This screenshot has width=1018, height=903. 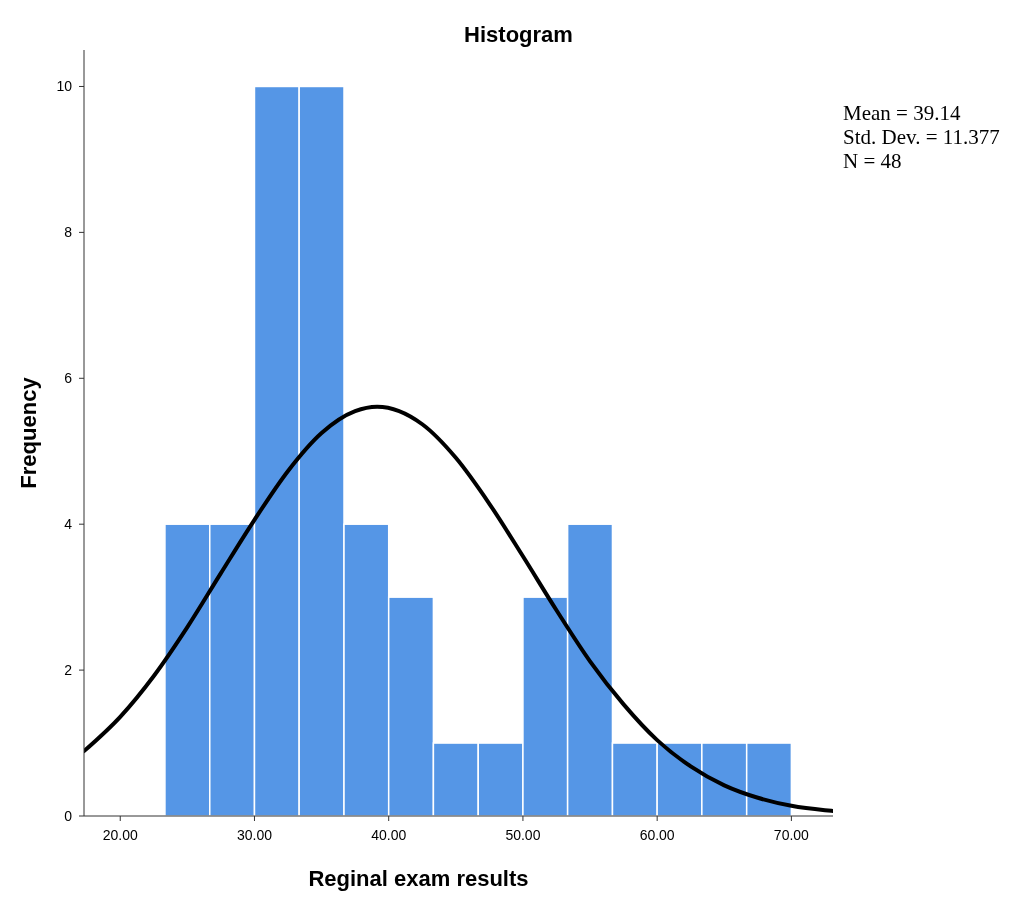 What do you see at coordinates (418, 878) in the screenshot?
I see `x-axis-title: Reginal exam results` at bounding box center [418, 878].